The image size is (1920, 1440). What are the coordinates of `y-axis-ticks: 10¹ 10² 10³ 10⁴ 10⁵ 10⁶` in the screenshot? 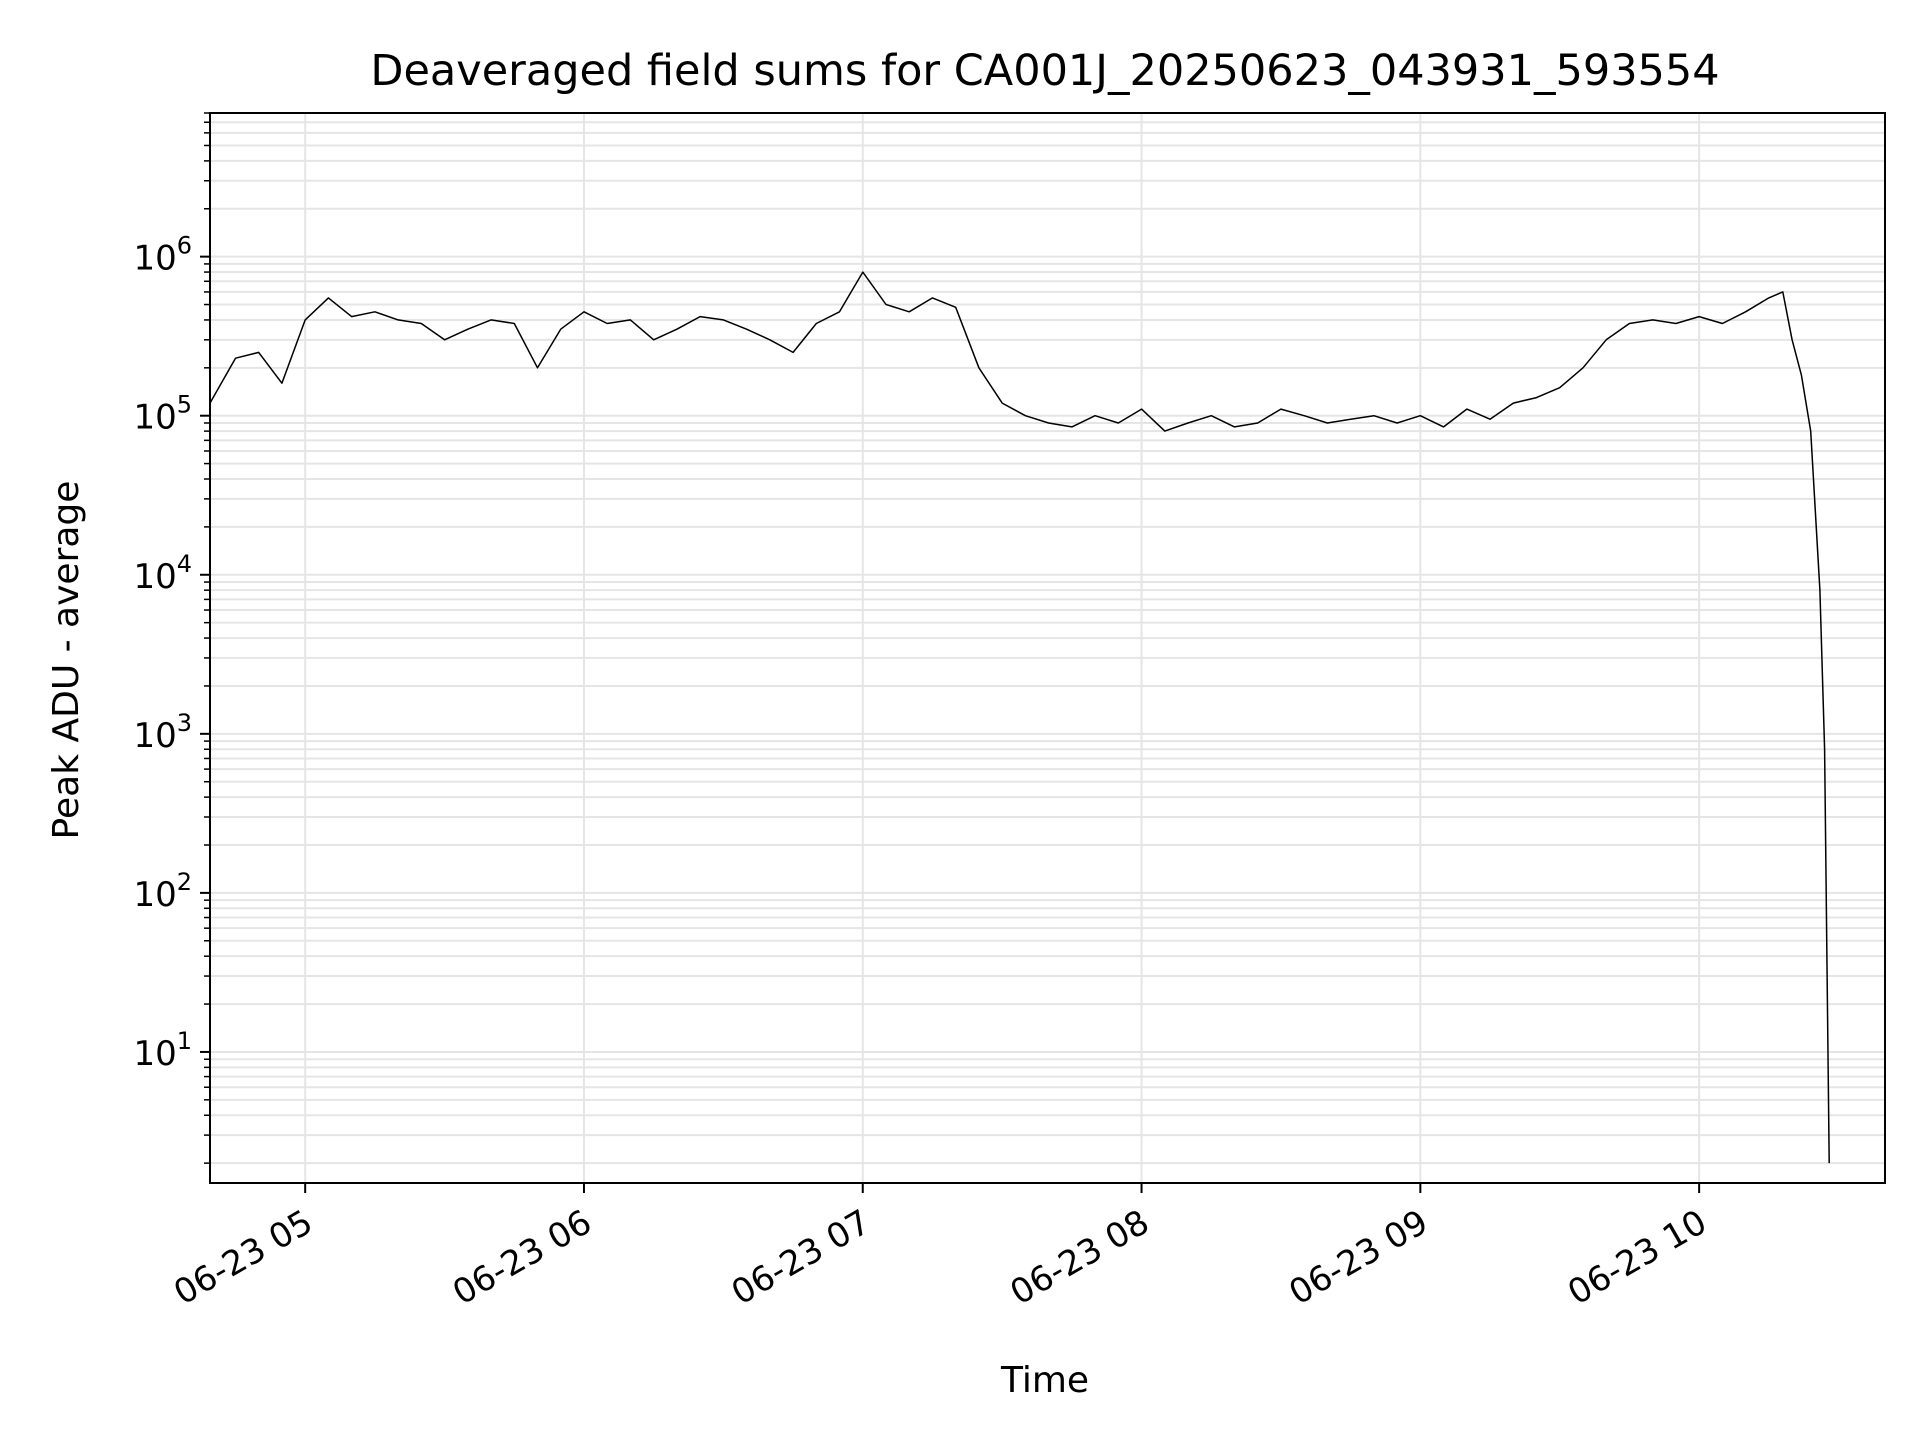 It's located at (171, 638).